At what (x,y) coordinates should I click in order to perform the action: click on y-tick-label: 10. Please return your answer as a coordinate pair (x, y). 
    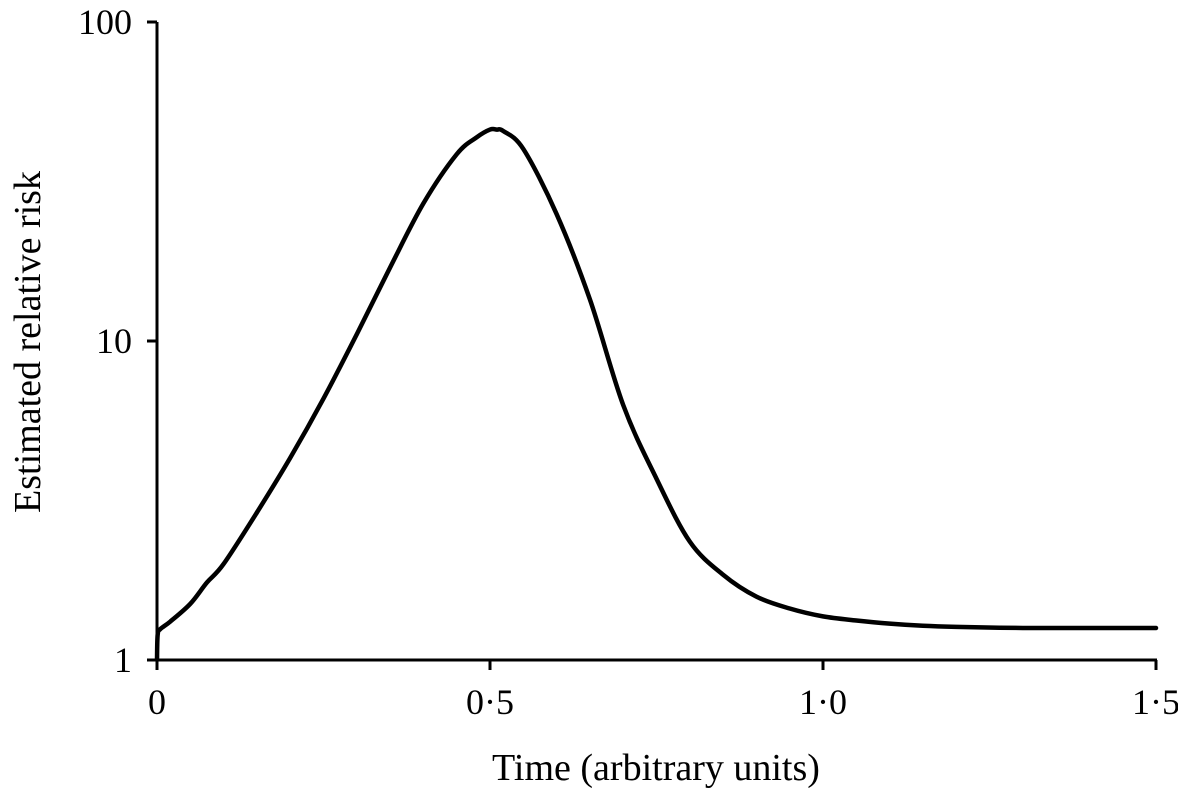
    Looking at the image, I should click on (114, 341).